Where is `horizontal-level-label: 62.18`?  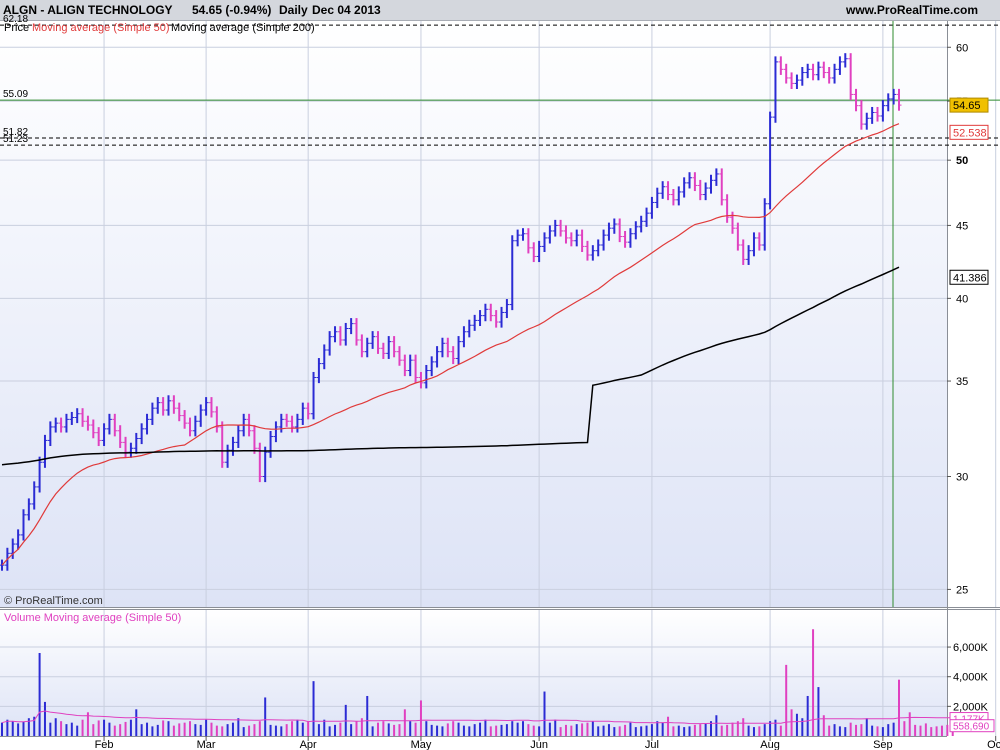 horizontal-level-label: 62.18 is located at coordinates (15, 19).